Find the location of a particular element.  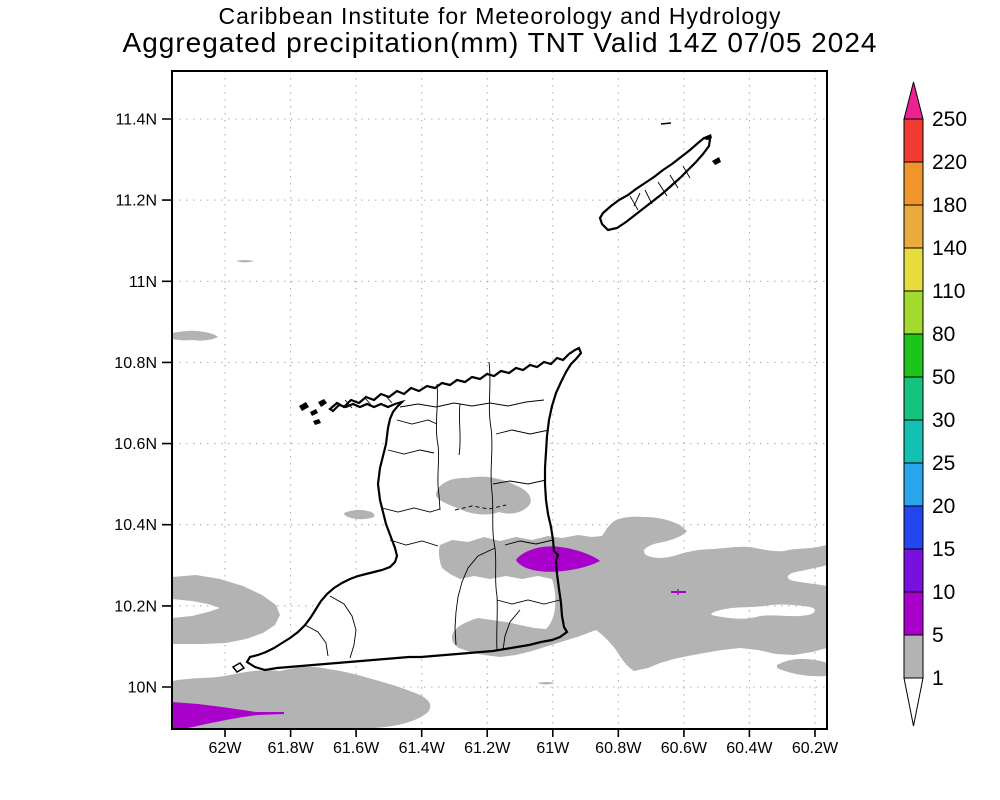

colorbar-label: 25 is located at coordinates (943, 463).